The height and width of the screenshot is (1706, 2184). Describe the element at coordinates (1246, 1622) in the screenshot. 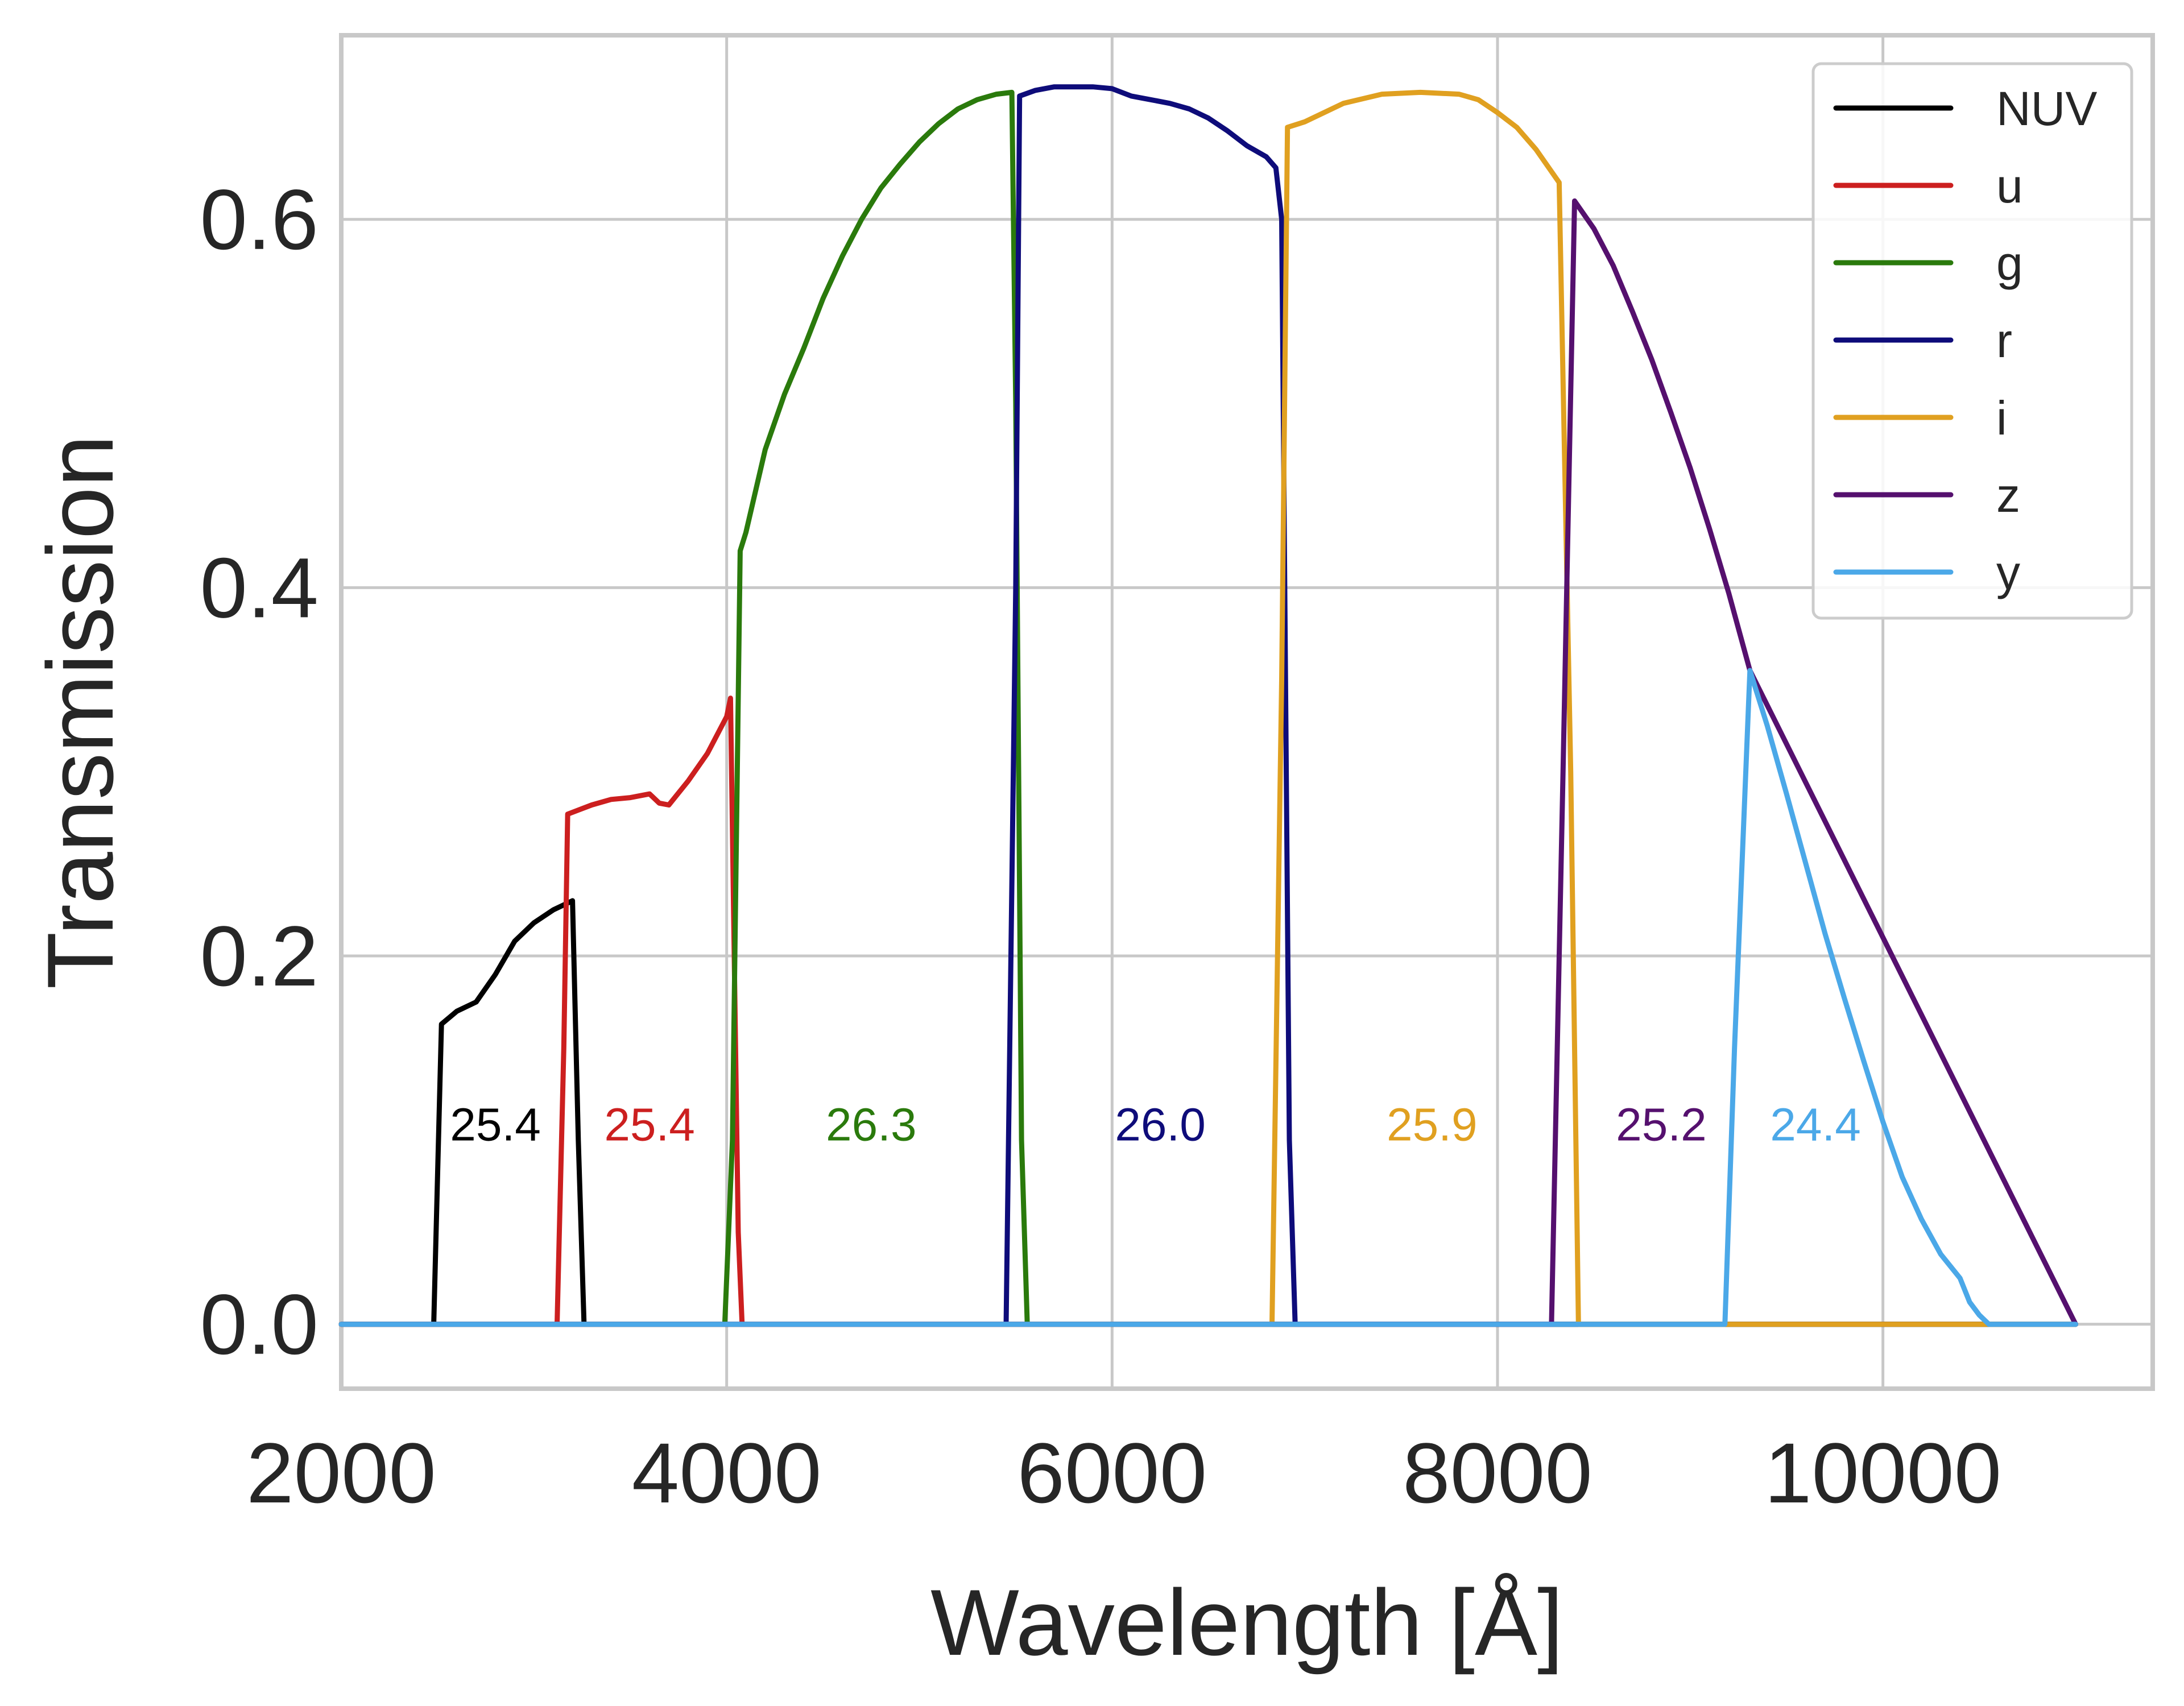

I see `x-axis-title: Wavelength [Å]` at that location.